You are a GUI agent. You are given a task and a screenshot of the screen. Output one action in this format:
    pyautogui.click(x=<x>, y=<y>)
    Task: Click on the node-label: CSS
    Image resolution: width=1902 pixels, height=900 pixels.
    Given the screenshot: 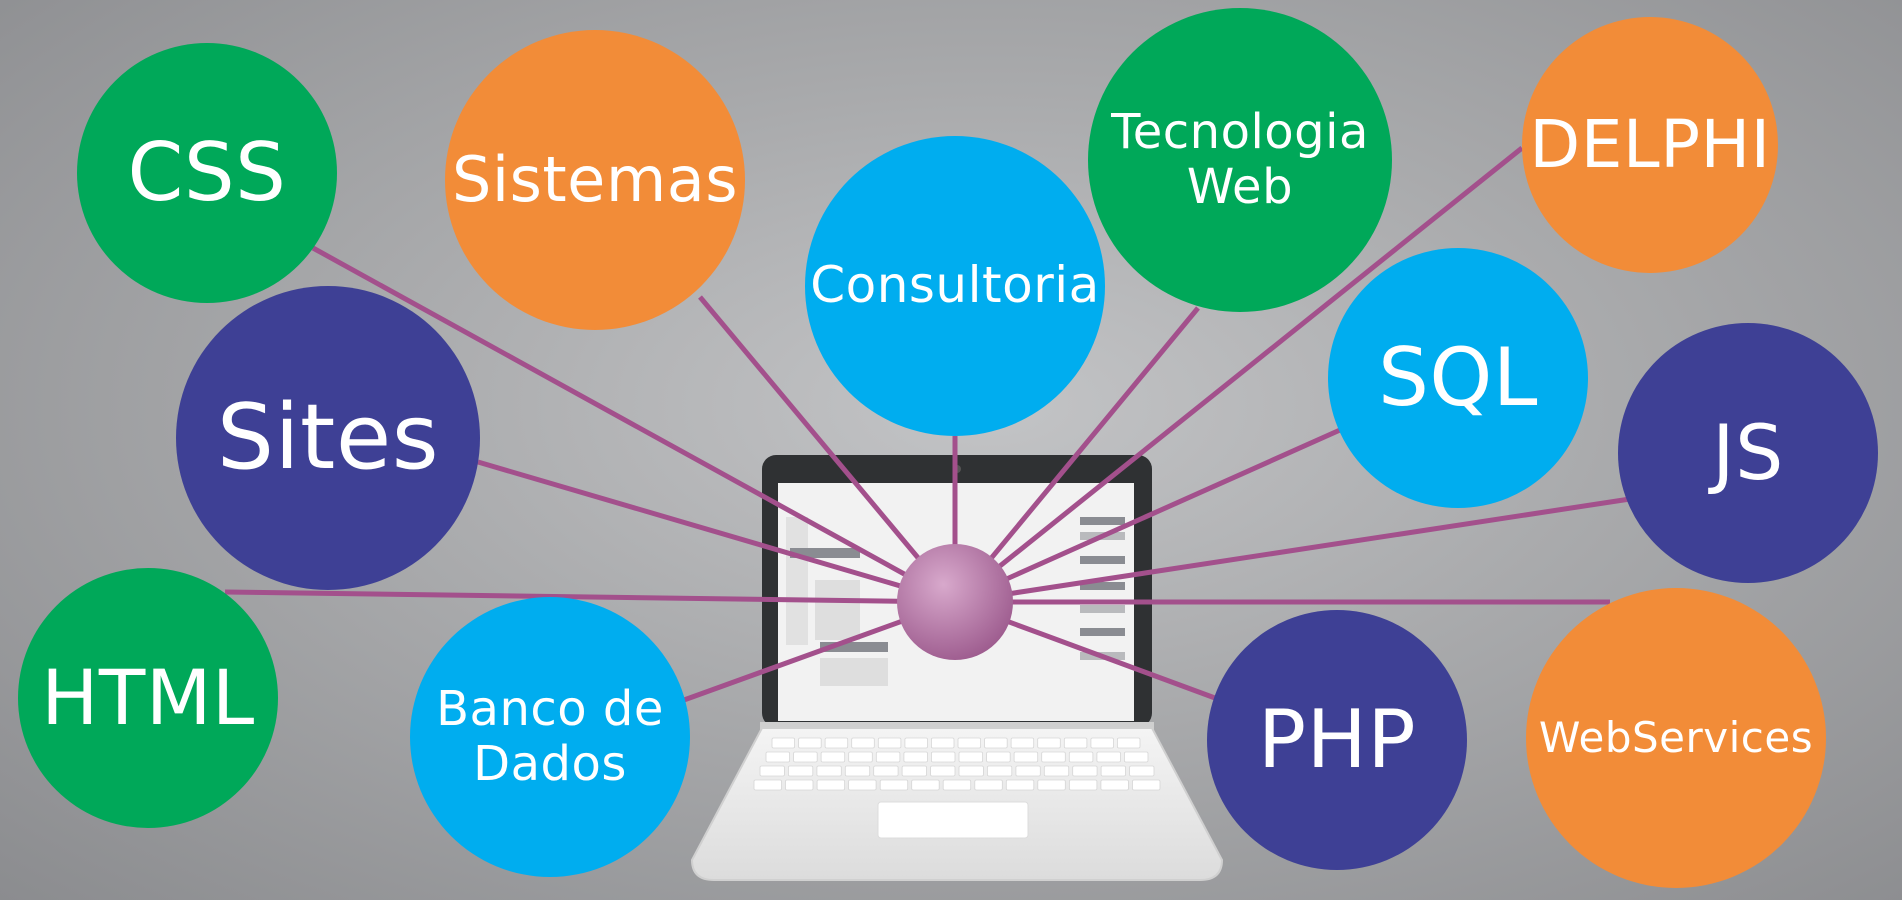 What is the action you would take?
    pyautogui.click(x=207, y=172)
    